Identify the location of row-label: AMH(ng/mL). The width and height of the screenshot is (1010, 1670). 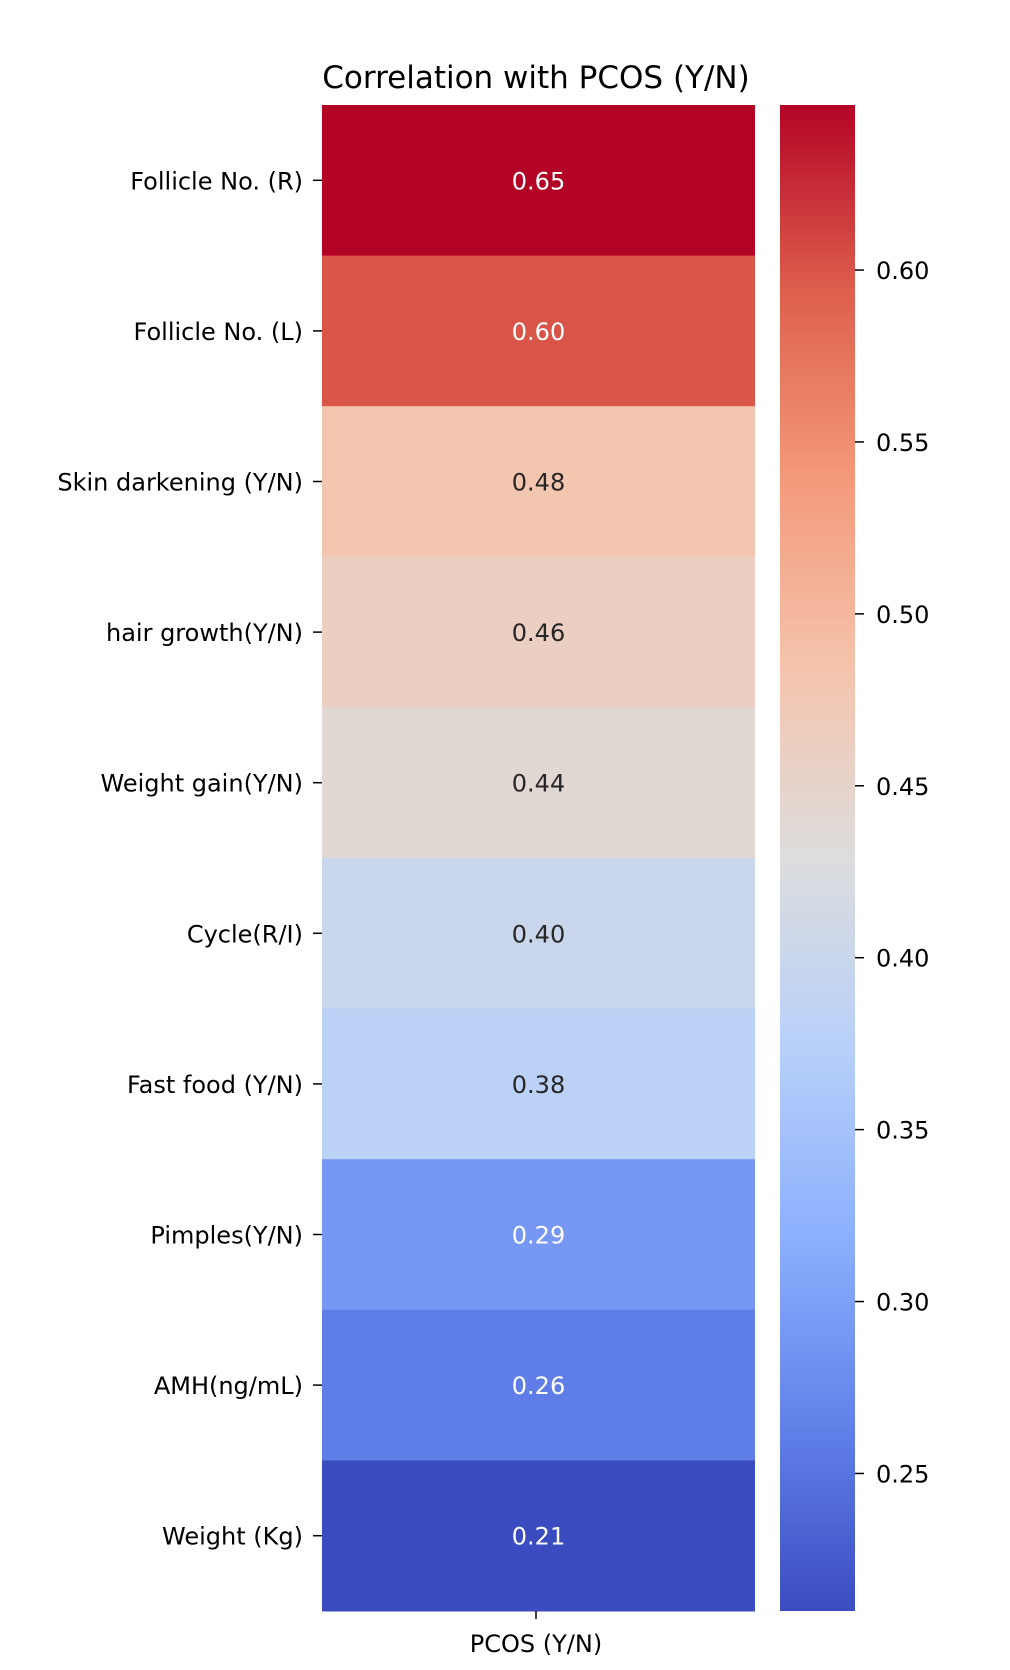
(228, 1386).